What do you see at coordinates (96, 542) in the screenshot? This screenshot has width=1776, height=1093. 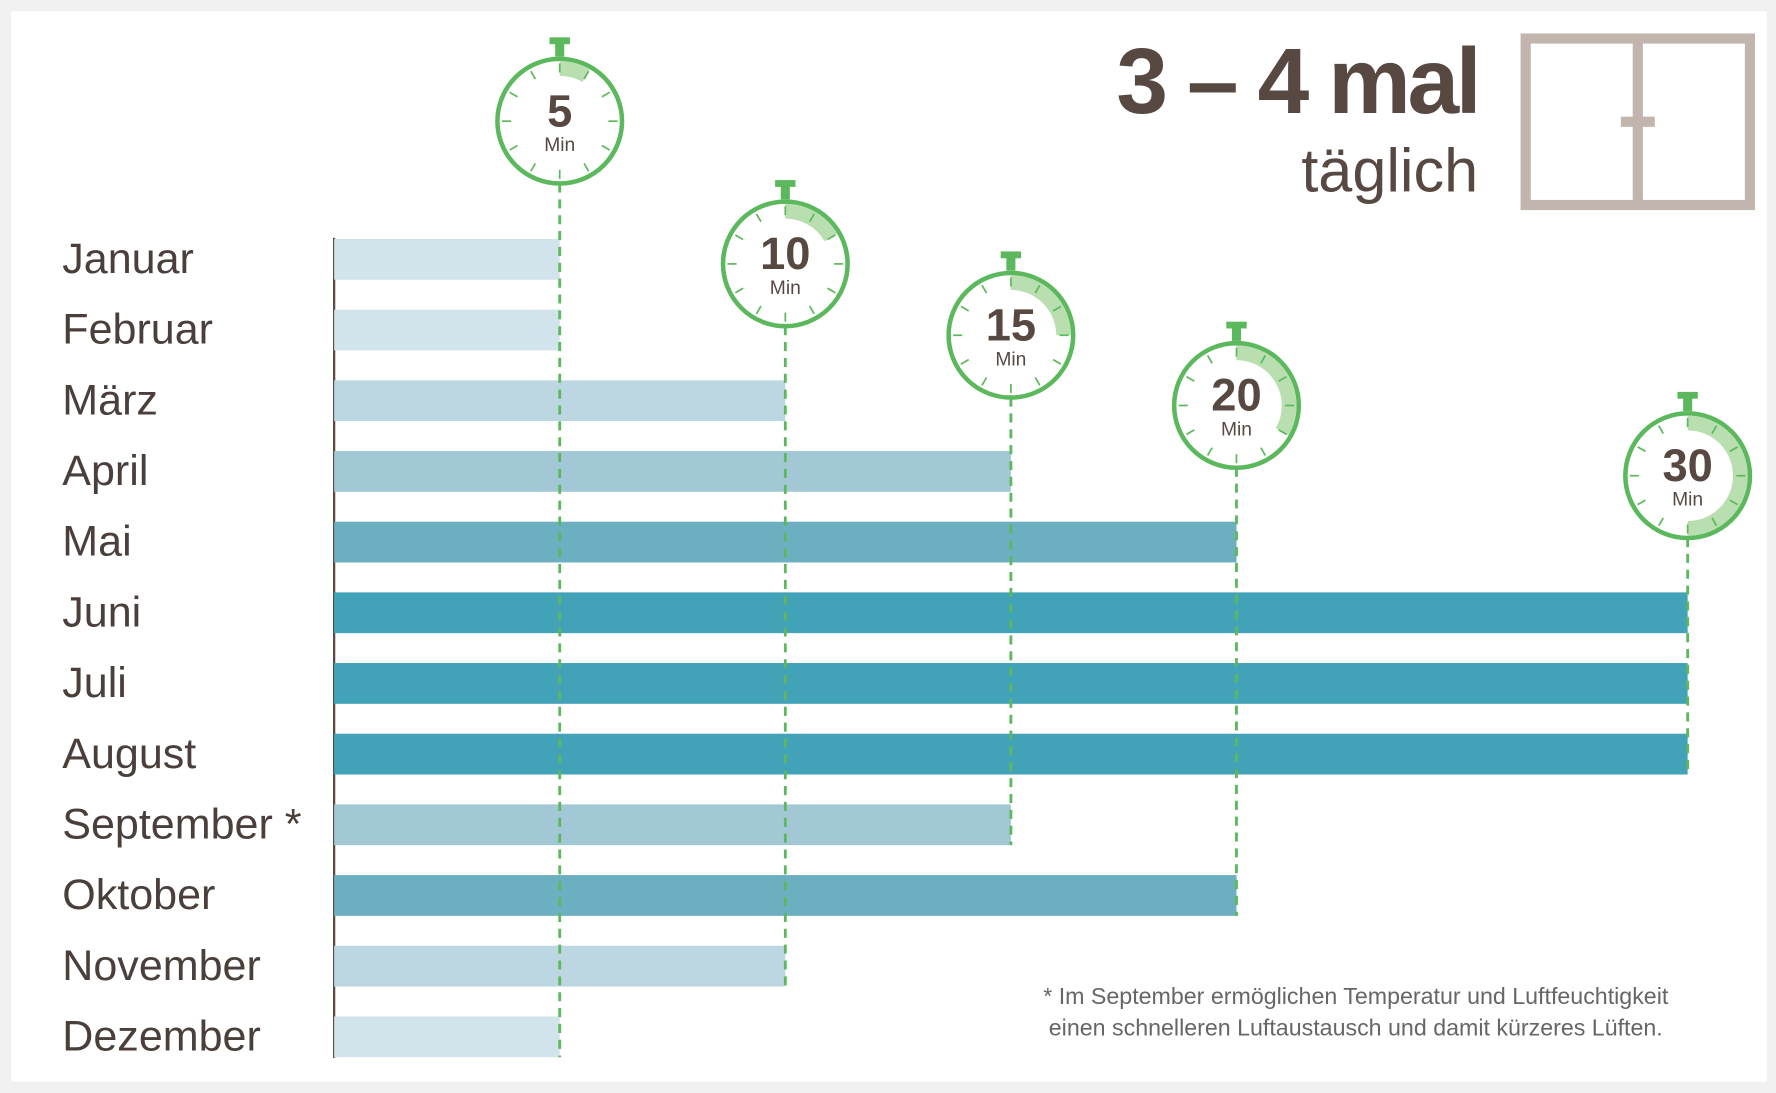 I see `y-tick-label: Mai` at bounding box center [96, 542].